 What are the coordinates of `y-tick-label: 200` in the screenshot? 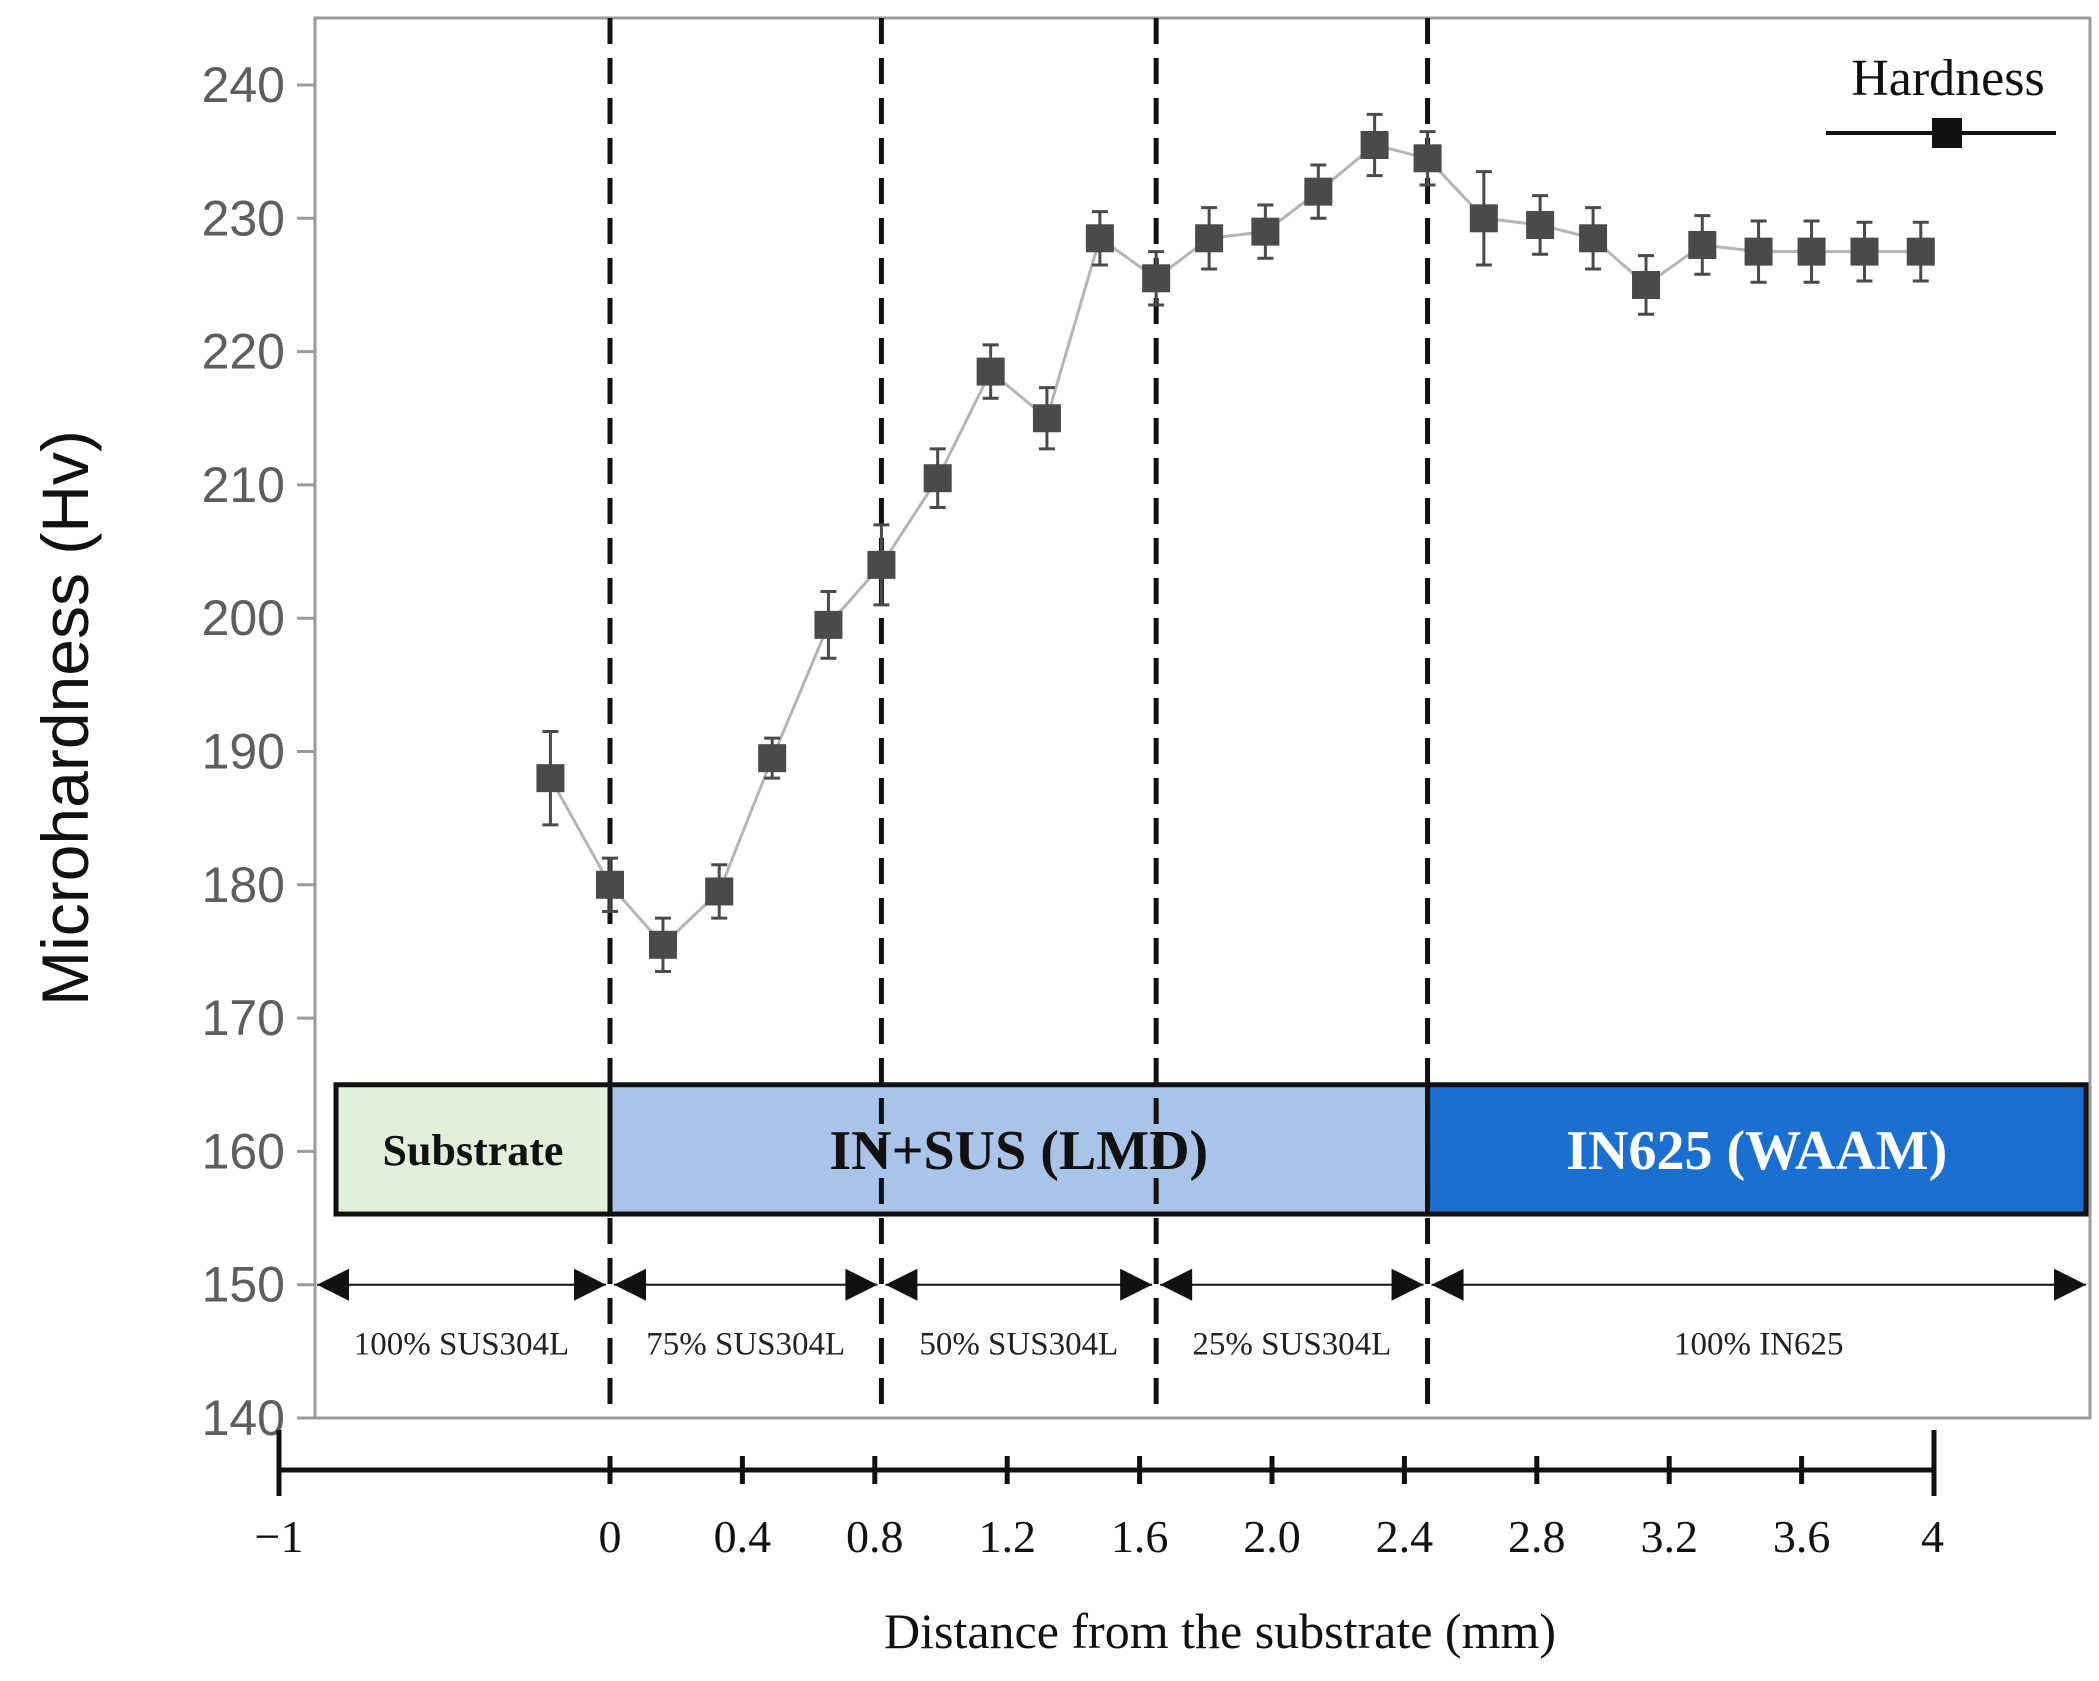 It's located at (243, 618).